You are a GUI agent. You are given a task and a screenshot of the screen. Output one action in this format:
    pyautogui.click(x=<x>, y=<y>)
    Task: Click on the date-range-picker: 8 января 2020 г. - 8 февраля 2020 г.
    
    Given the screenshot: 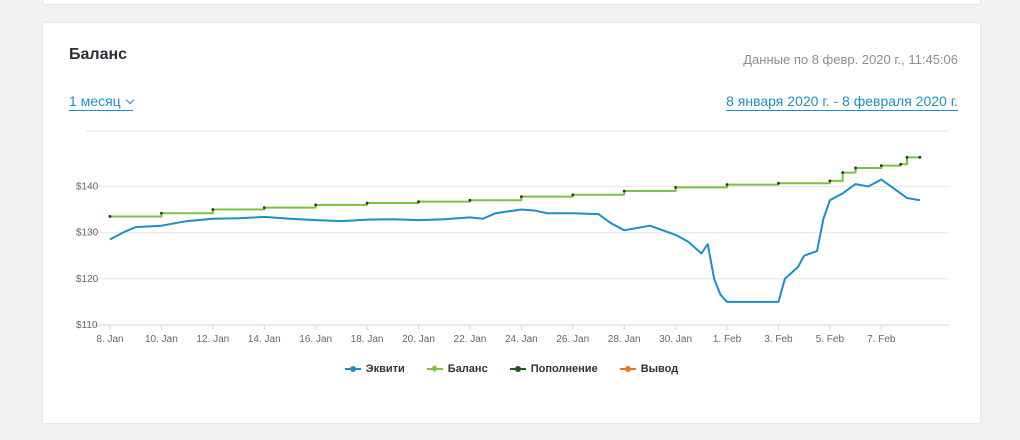 What is the action you would take?
    pyautogui.click(x=842, y=102)
    